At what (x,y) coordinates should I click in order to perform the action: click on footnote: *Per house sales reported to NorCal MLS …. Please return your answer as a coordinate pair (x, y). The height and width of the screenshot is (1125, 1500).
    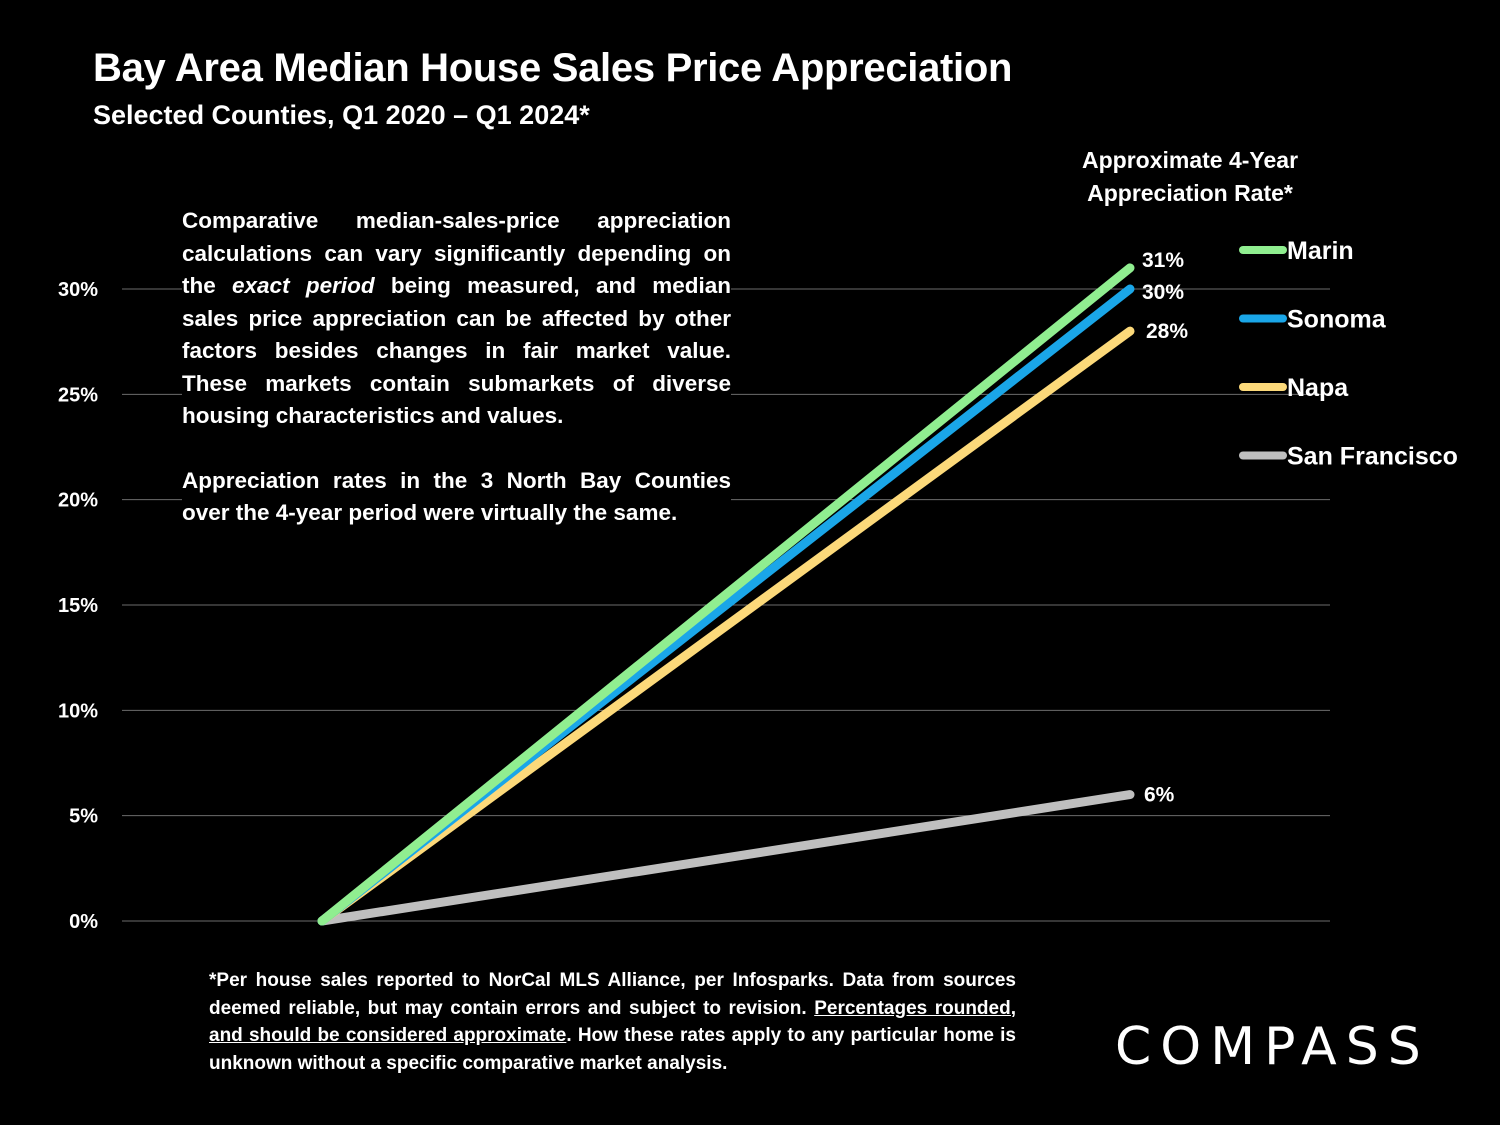
    Looking at the image, I should click on (612, 1022).